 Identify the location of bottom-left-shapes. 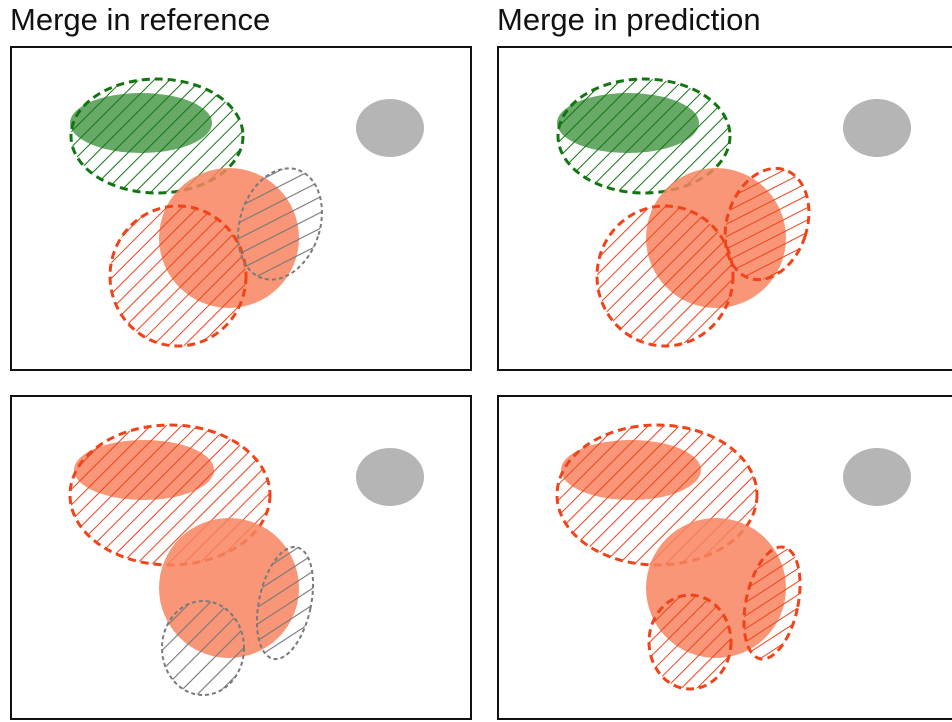
(246, 559).